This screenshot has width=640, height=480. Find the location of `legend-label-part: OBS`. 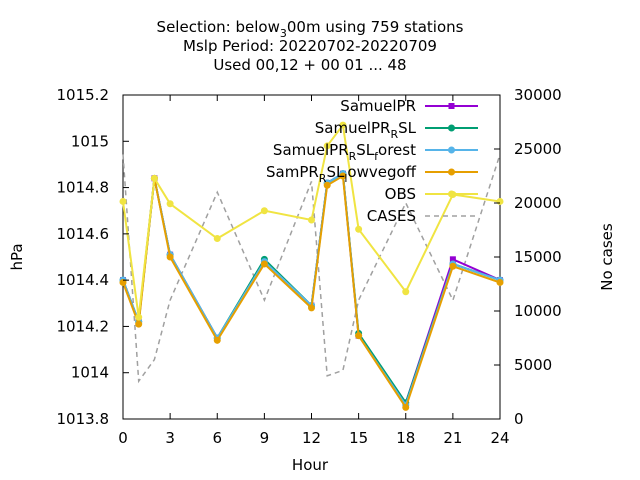

legend-label-part: OBS is located at coordinates (400, 194).